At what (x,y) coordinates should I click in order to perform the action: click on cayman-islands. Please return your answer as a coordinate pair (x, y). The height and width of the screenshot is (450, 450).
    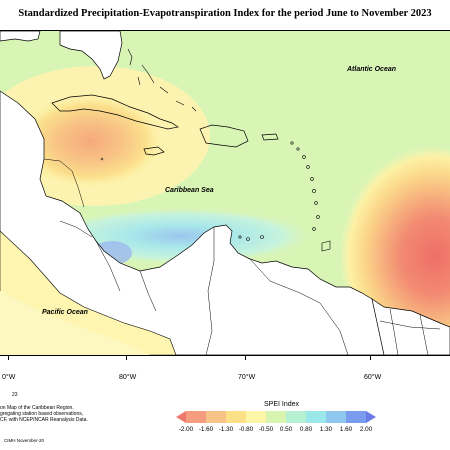
    Looking at the image, I should click on (102, 159).